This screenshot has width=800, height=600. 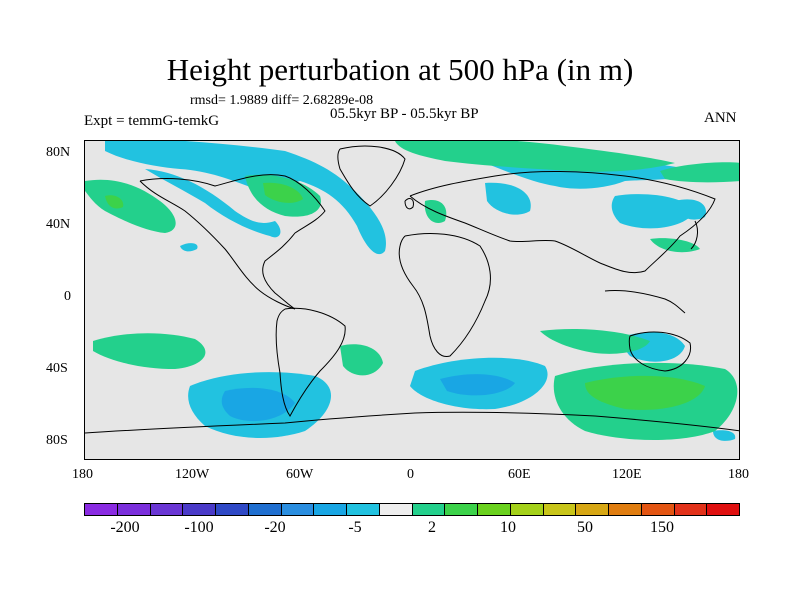 What do you see at coordinates (738, 474) in the screenshot?
I see `lon-tick-180e: 180` at bounding box center [738, 474].